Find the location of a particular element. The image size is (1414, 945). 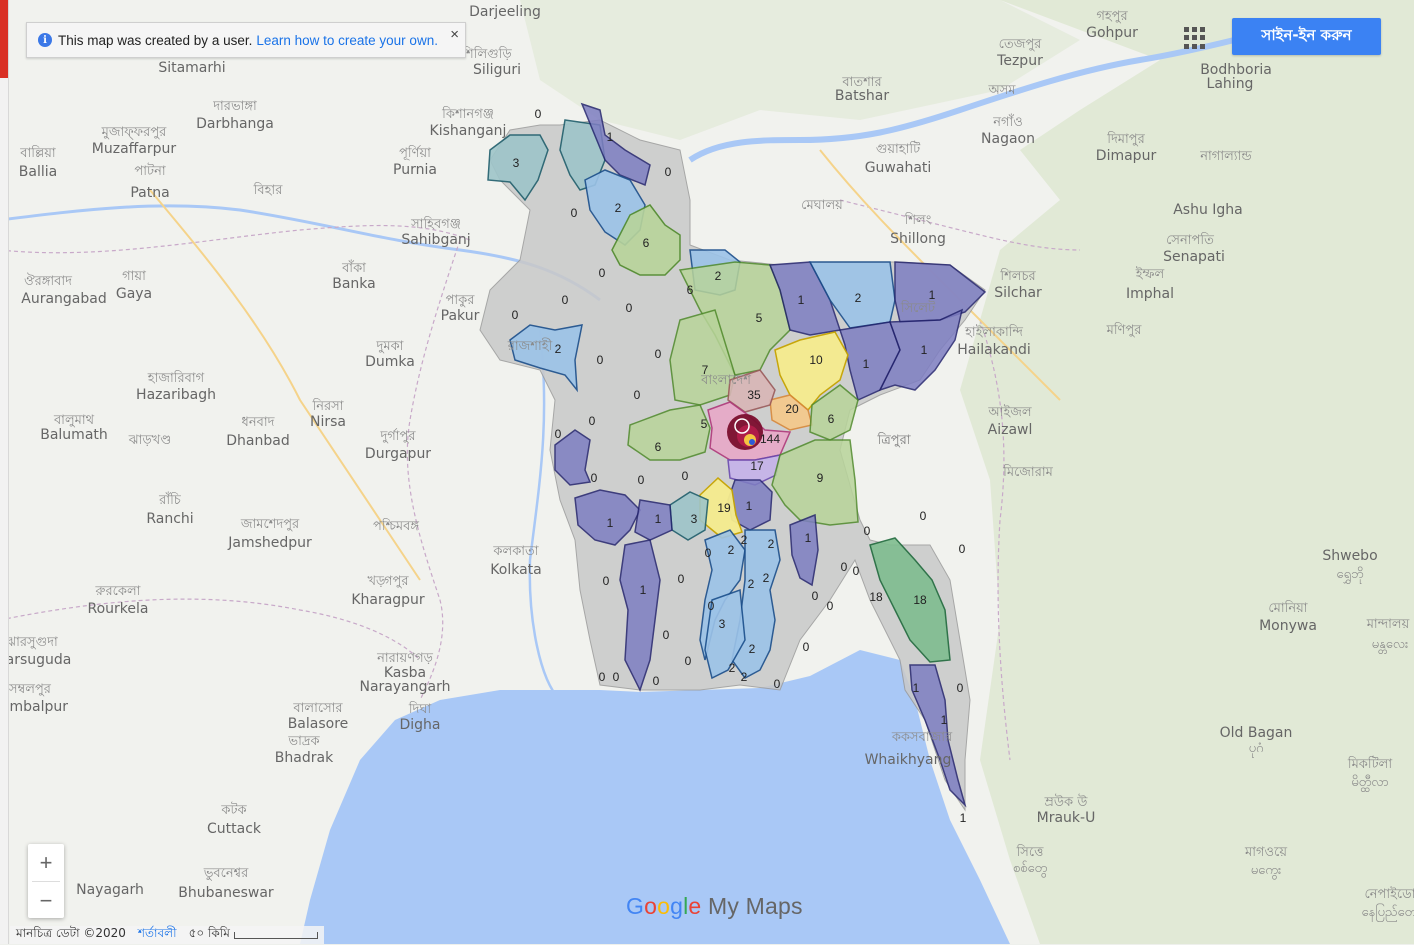

district-count-label: 6 is located at coordinates (831, 419).